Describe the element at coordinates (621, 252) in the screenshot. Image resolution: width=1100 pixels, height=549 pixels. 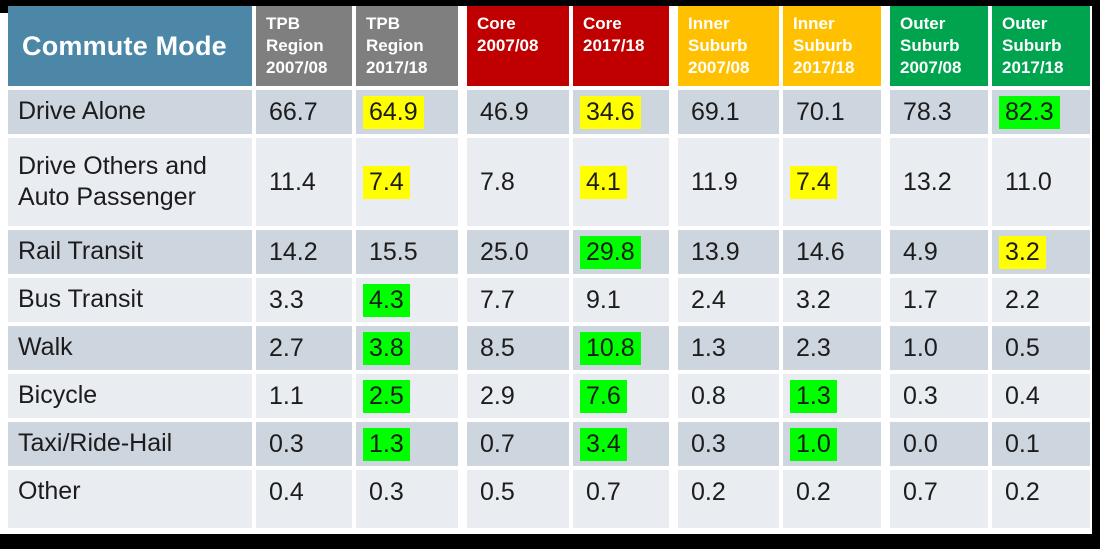
I see `value-cell: 29.8` at that location.